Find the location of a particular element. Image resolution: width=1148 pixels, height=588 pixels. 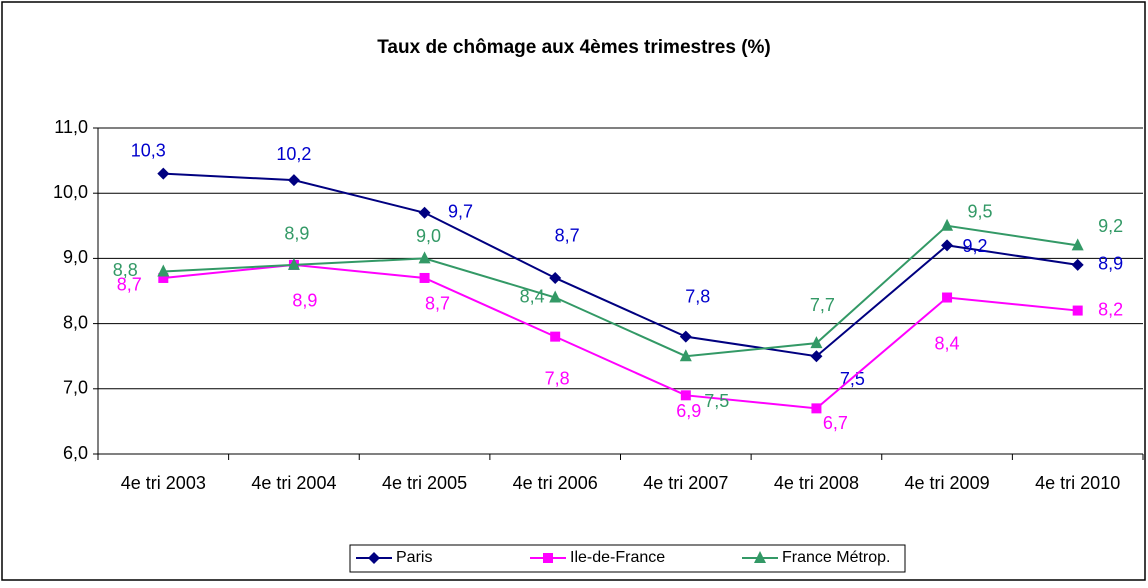

x-tick-label: 4e tri 2004 is located at coordinates (293, 483).